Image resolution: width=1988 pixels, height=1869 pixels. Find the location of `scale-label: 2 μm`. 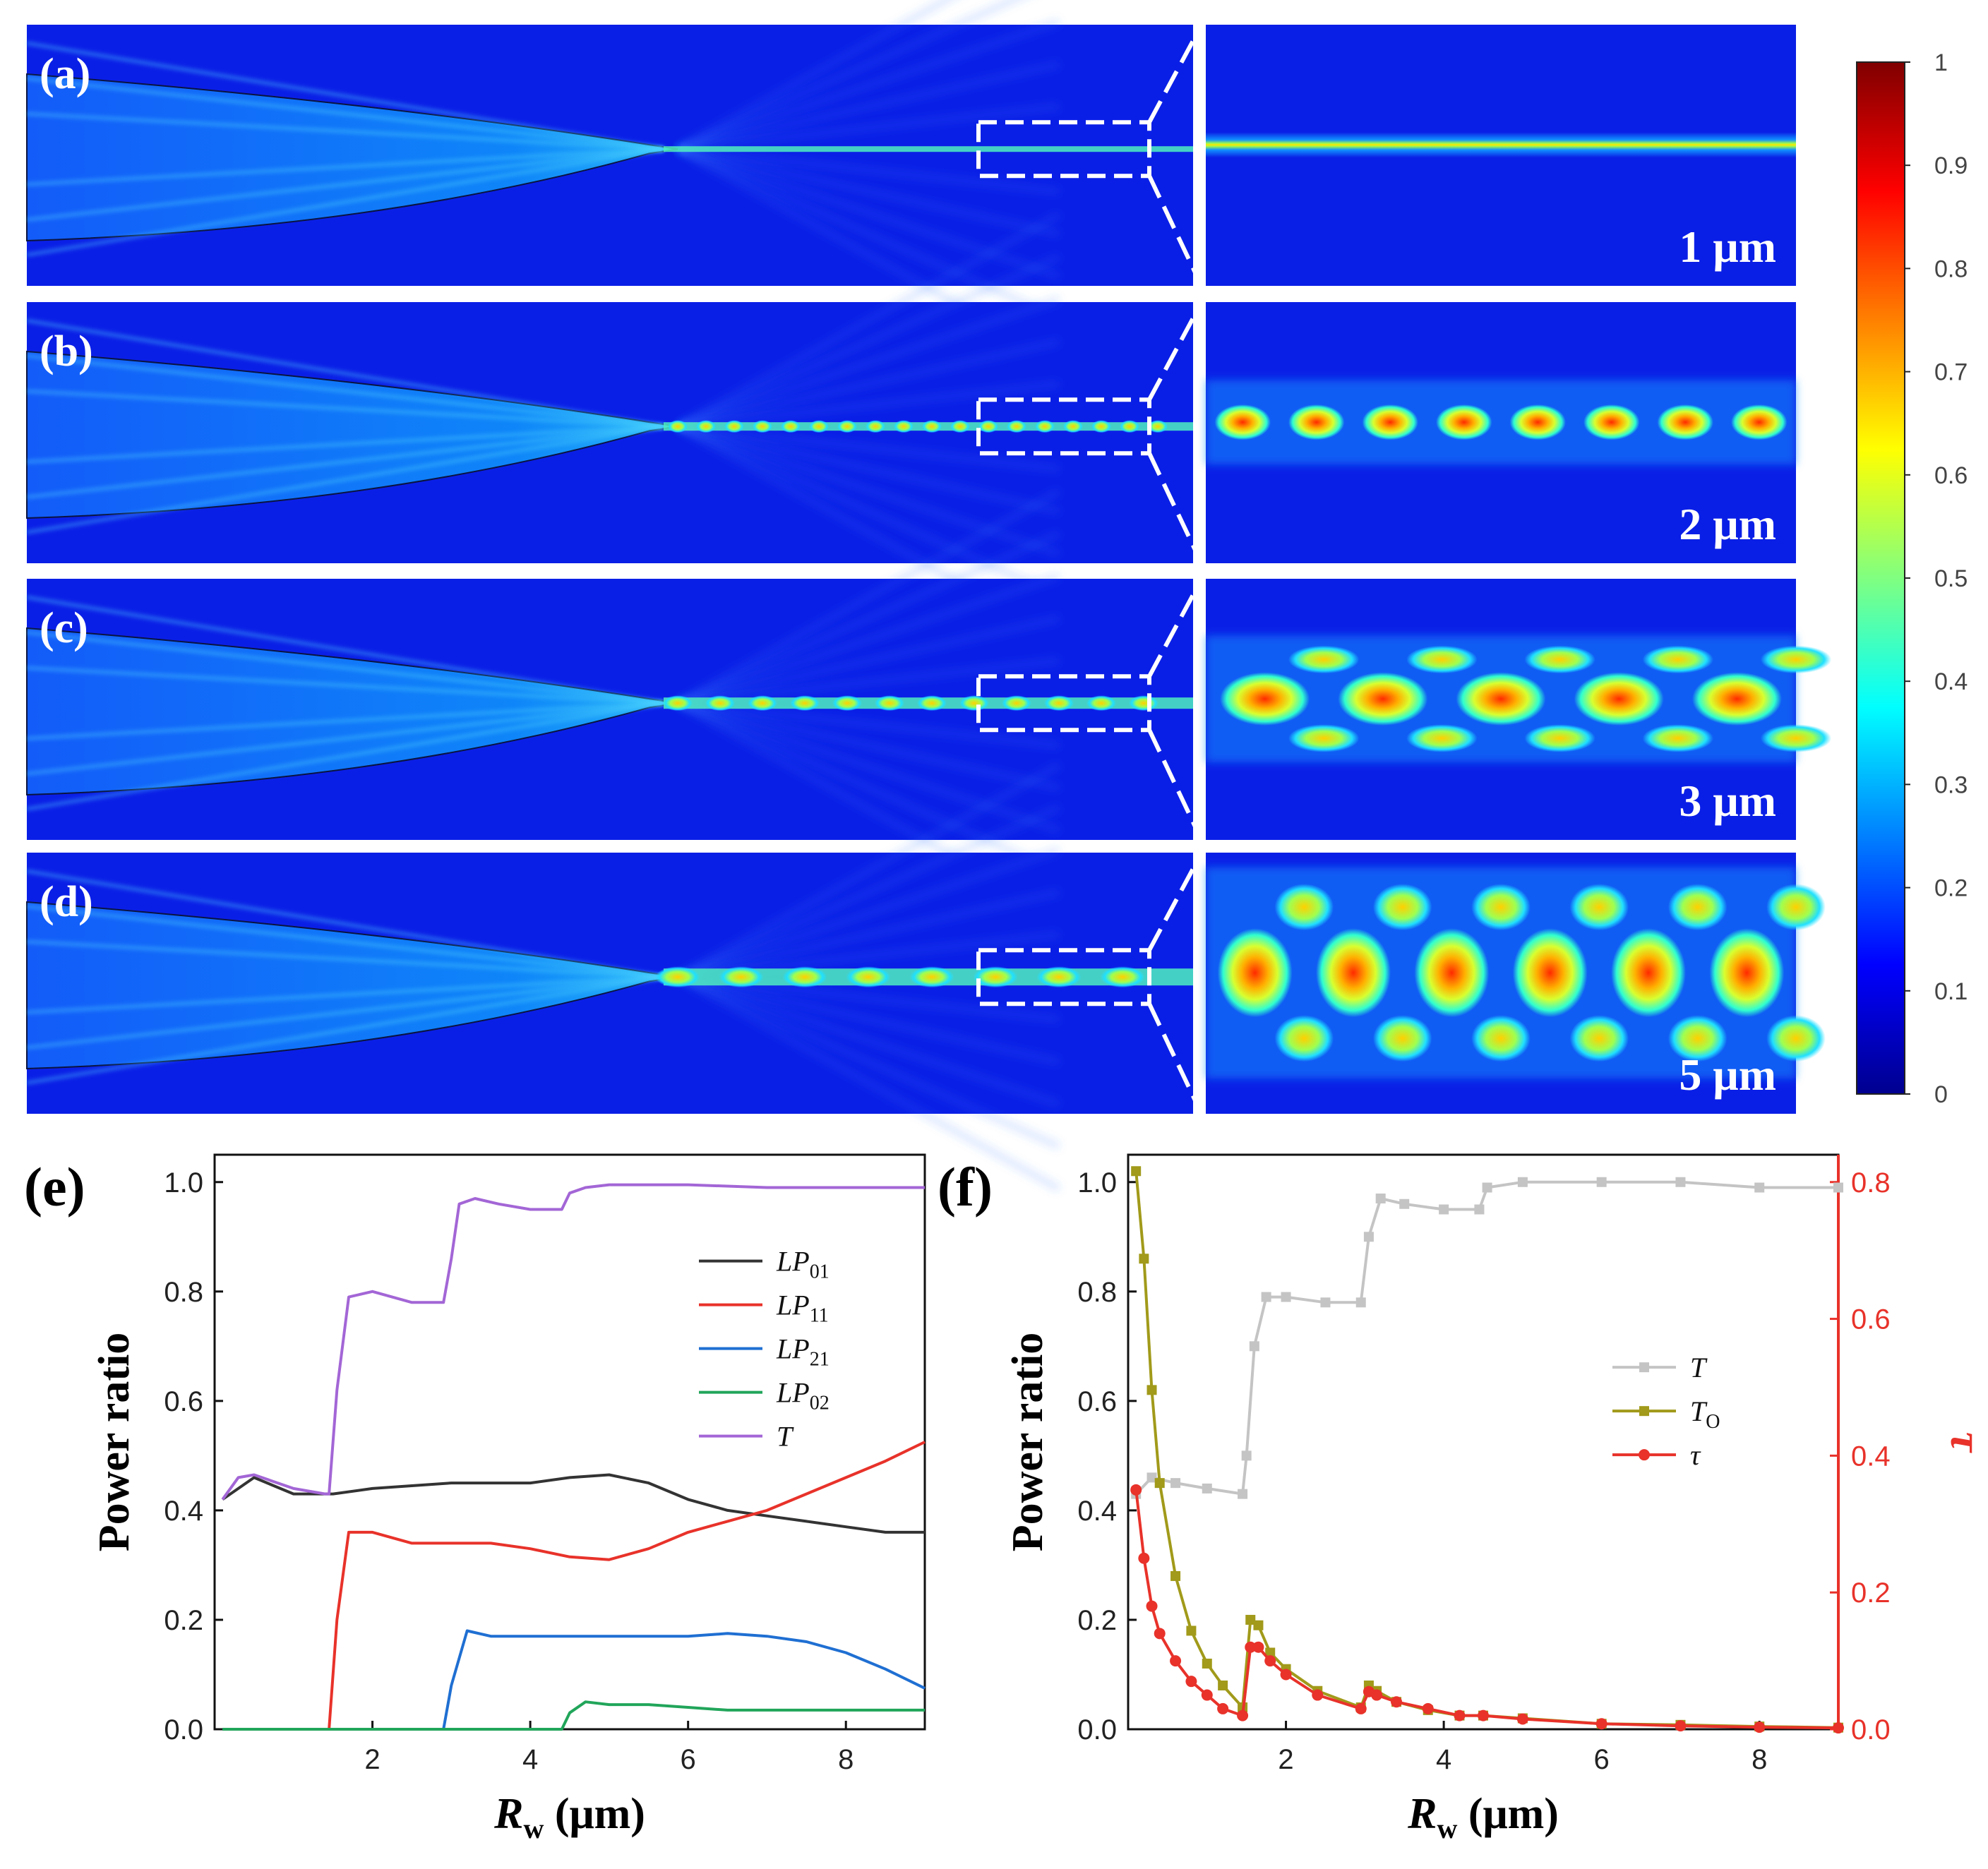

scale-label: 2 μm is located at coordinates (1727, 524).